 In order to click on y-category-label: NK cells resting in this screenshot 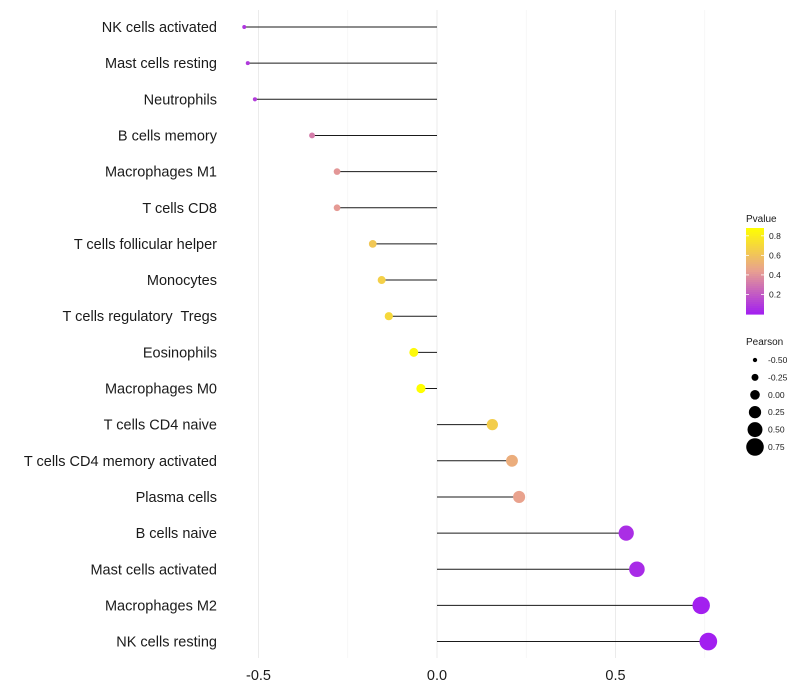, I will do `click(166, 643)`.